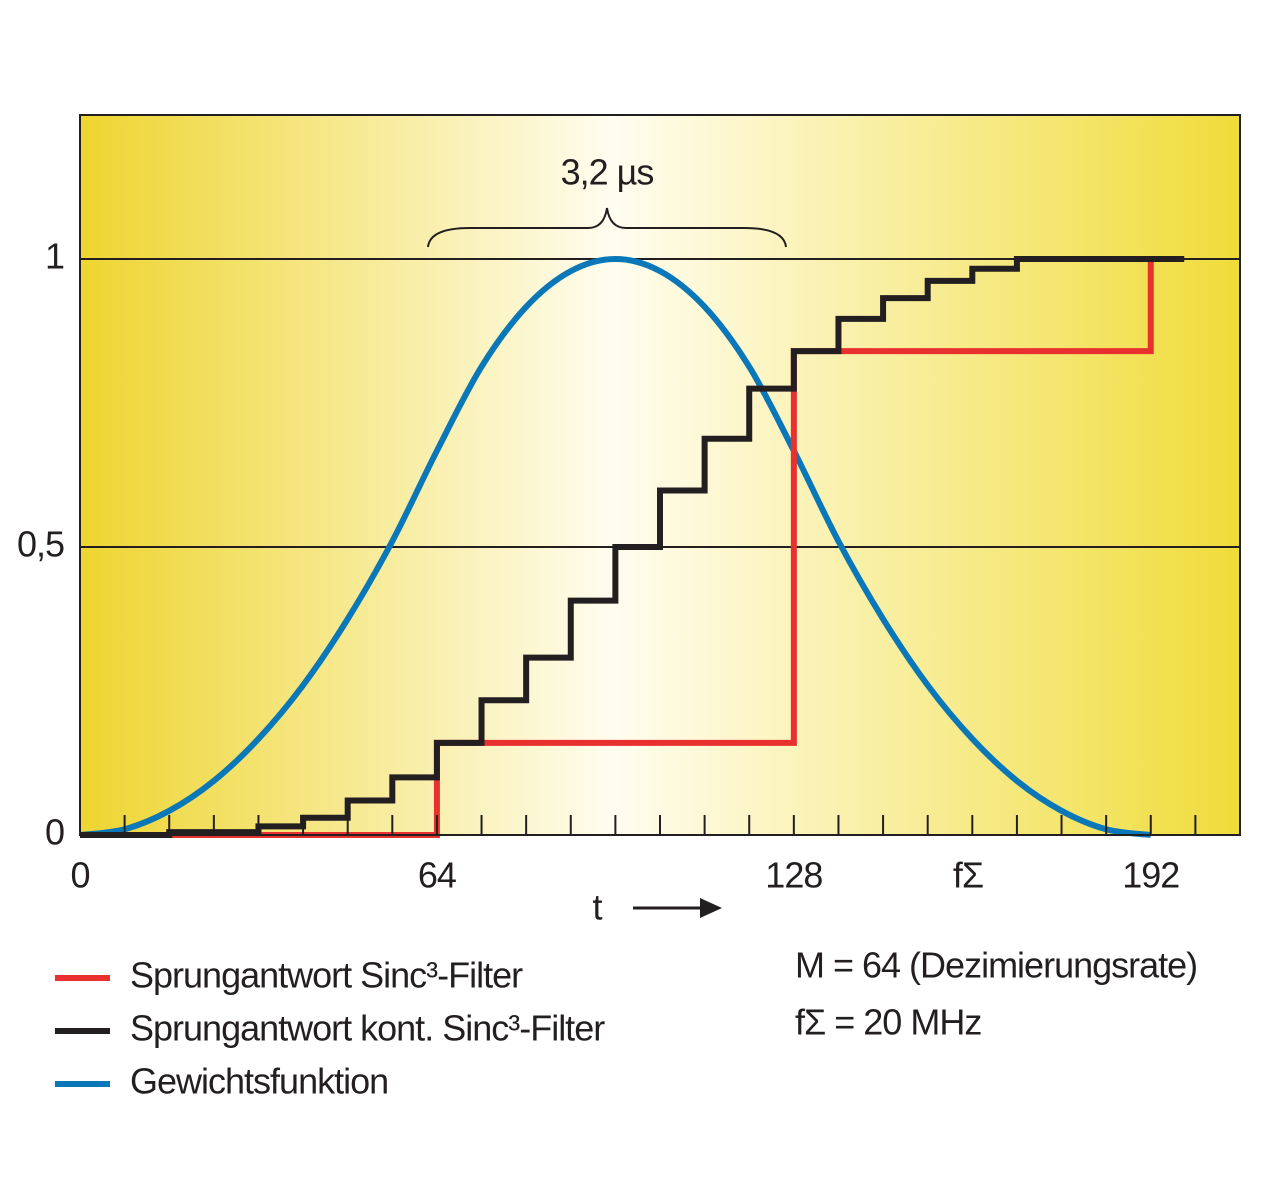  Describe the element at coordinates (259, 1081) in the screenshot. I see `legend-label: Gewichtsfunktion` at that location.